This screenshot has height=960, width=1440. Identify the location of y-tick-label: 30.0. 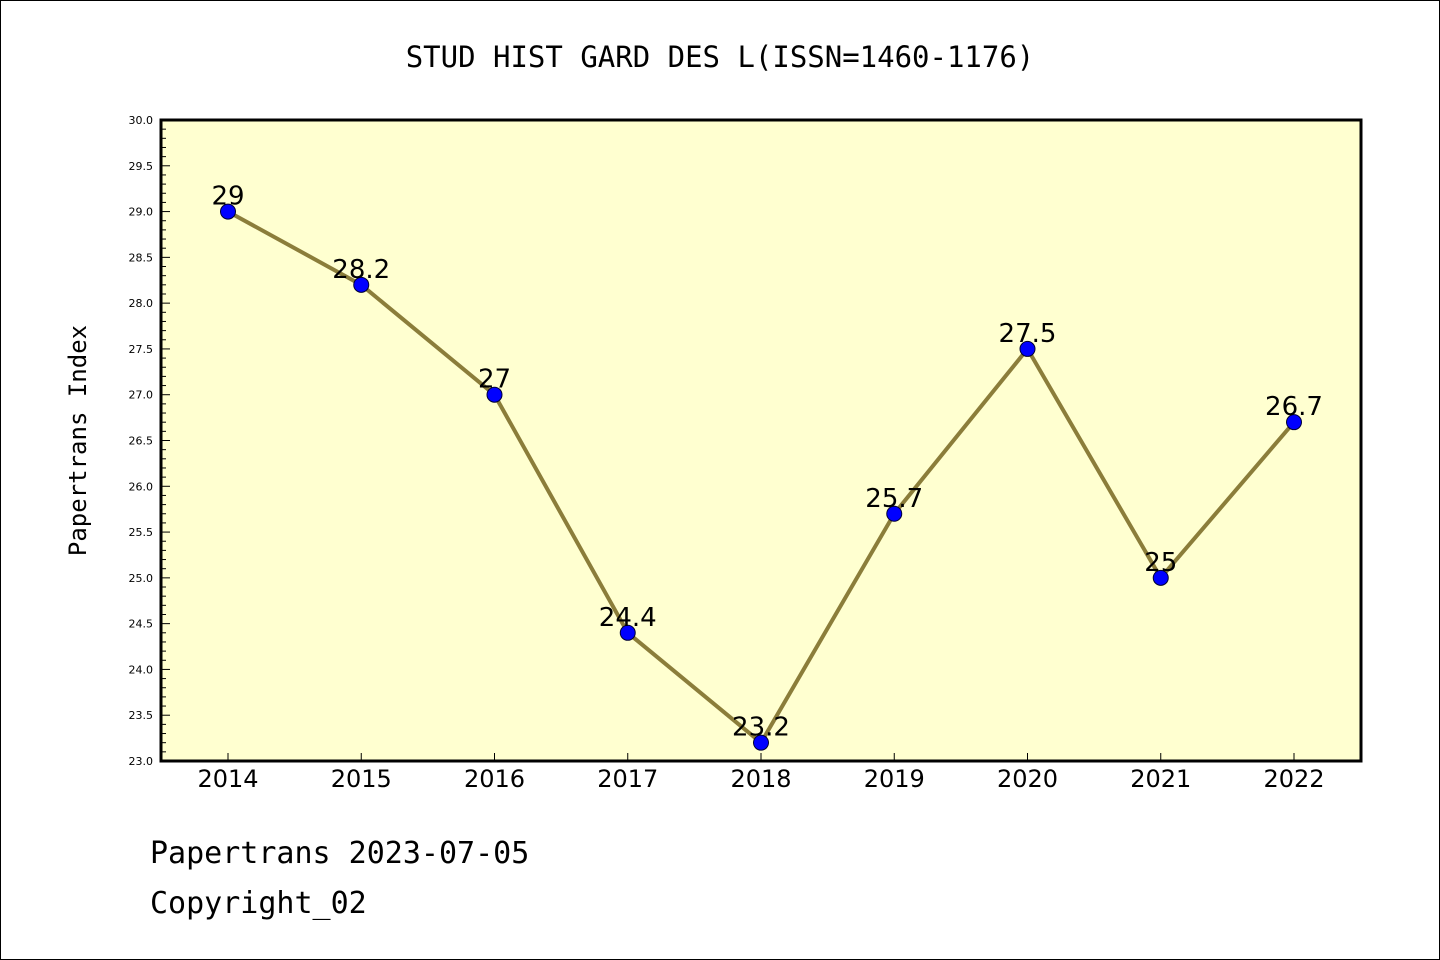
(141, 120).